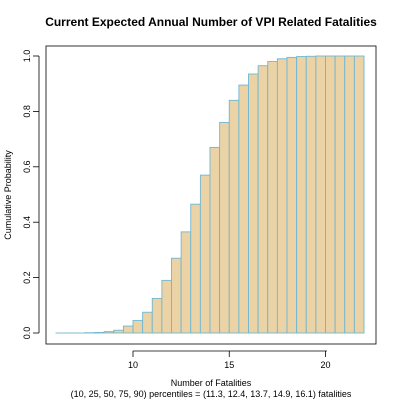 This screenshot has height=400, width=400. Describe the element at coordinates (27, 333) in the screenshot. I see `y-tick-label: 0.0` at that location.